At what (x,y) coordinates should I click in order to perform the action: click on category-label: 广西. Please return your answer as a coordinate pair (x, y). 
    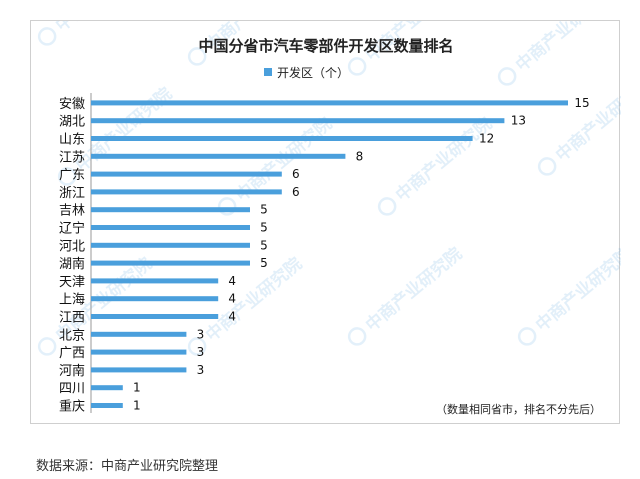
    Looking at the image, I should click on (72, 353).